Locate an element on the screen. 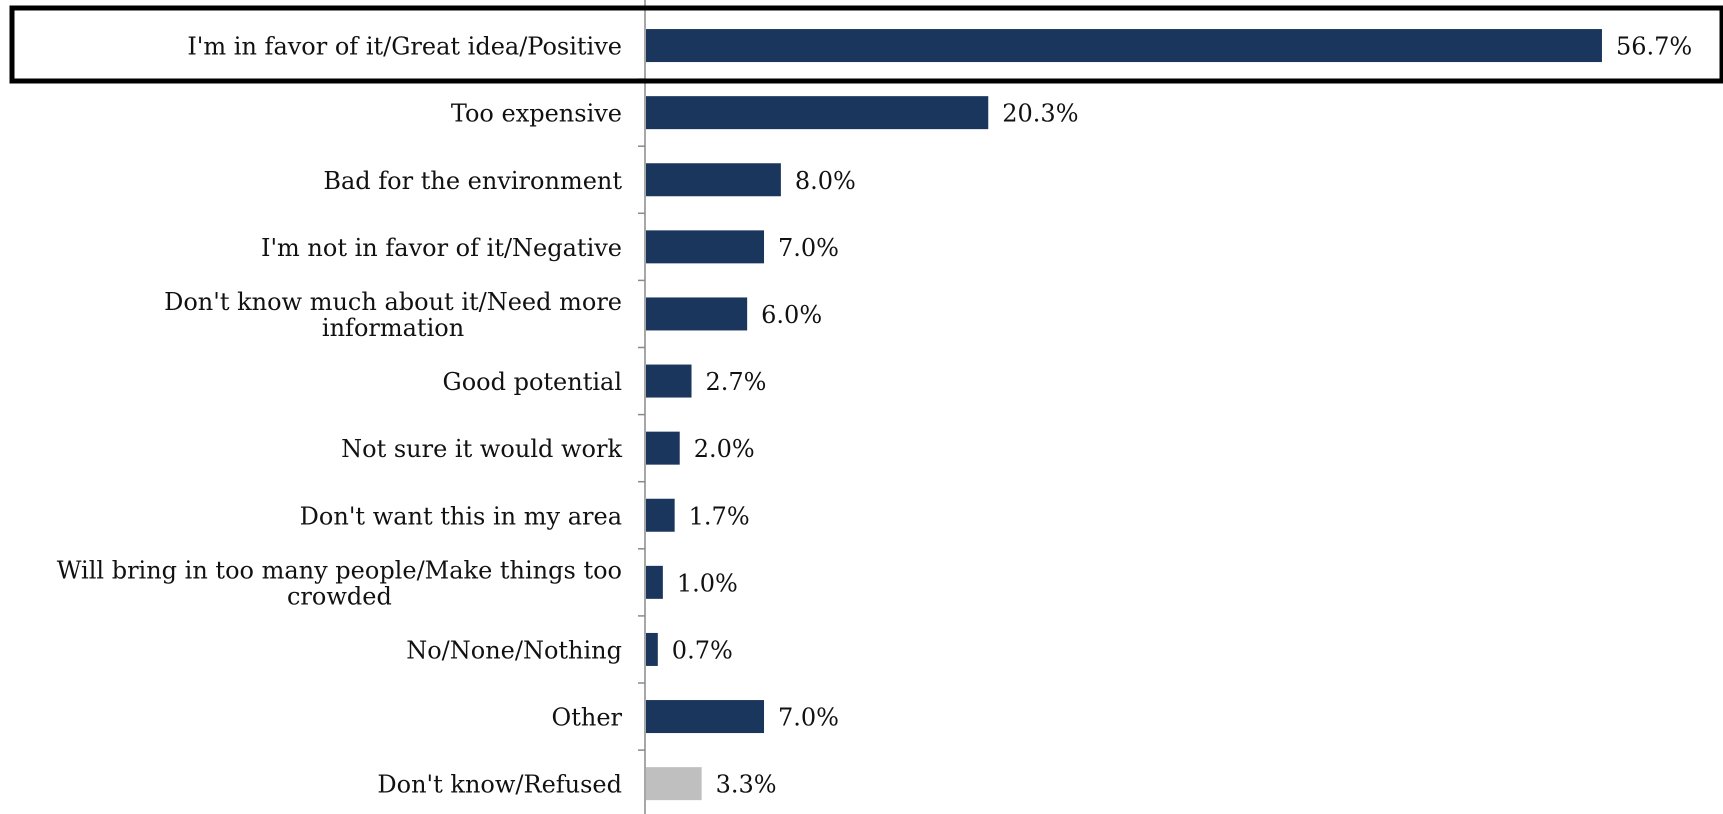  value-label: 2.0% is located at coordinates (724, 449).